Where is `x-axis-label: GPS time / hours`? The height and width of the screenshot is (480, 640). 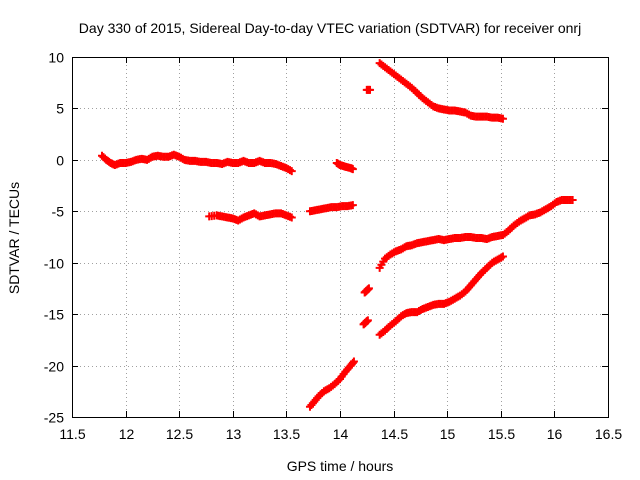 x-axis-label: GPS time / hours is located at coordinates (340, 466).